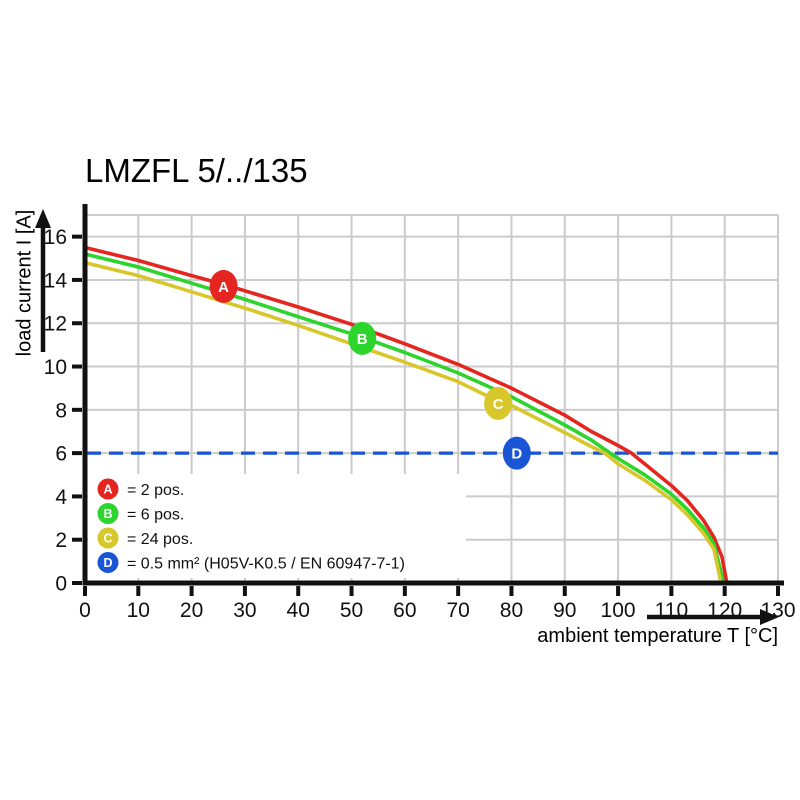 The image size is (800, 800). Describe the element at coordinates (618, 610) in the screenshot. I see `x-tick-label: 100` at that location.